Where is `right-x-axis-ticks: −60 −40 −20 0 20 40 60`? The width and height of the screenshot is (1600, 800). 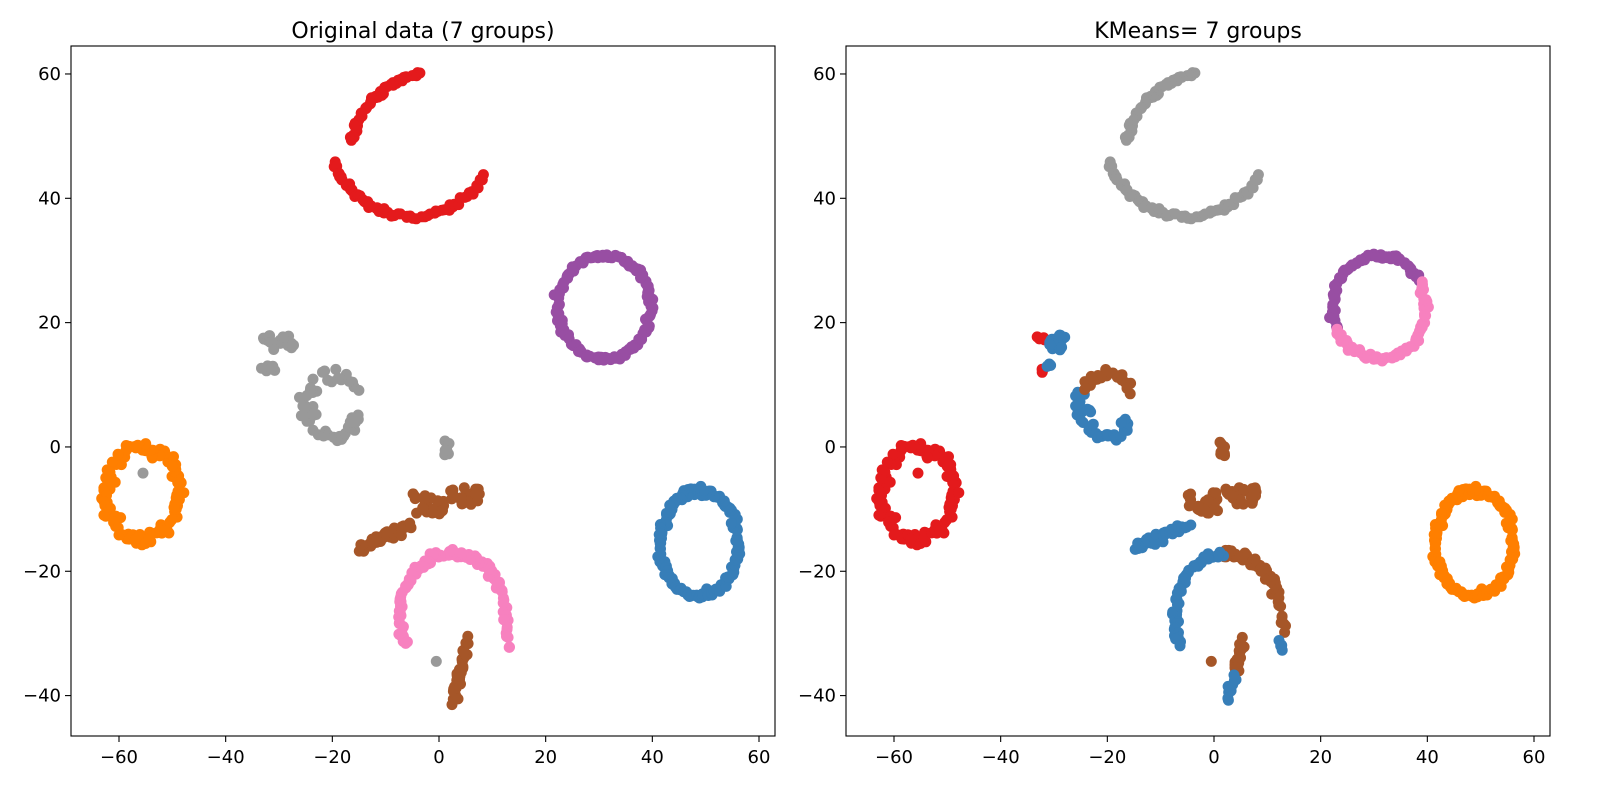
right-x-axis-ticks: −60 −40 −20 0 20 40 60 is located at coordinates (1210, 752).